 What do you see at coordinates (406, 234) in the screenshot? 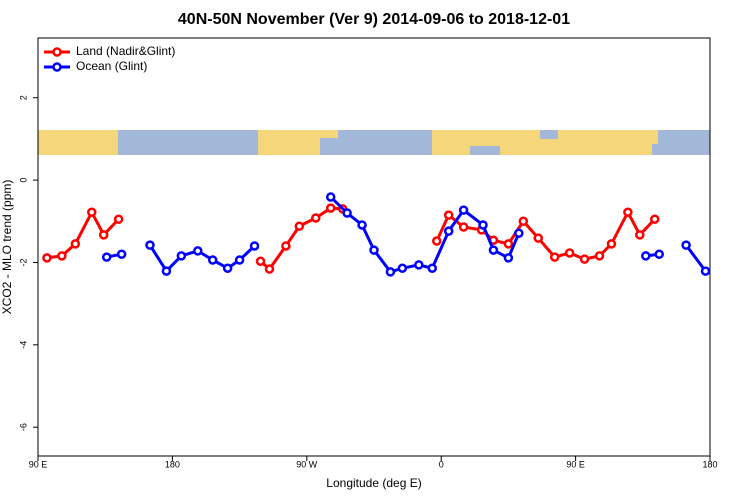
I see `series-line` at bounding box center [406, 234].